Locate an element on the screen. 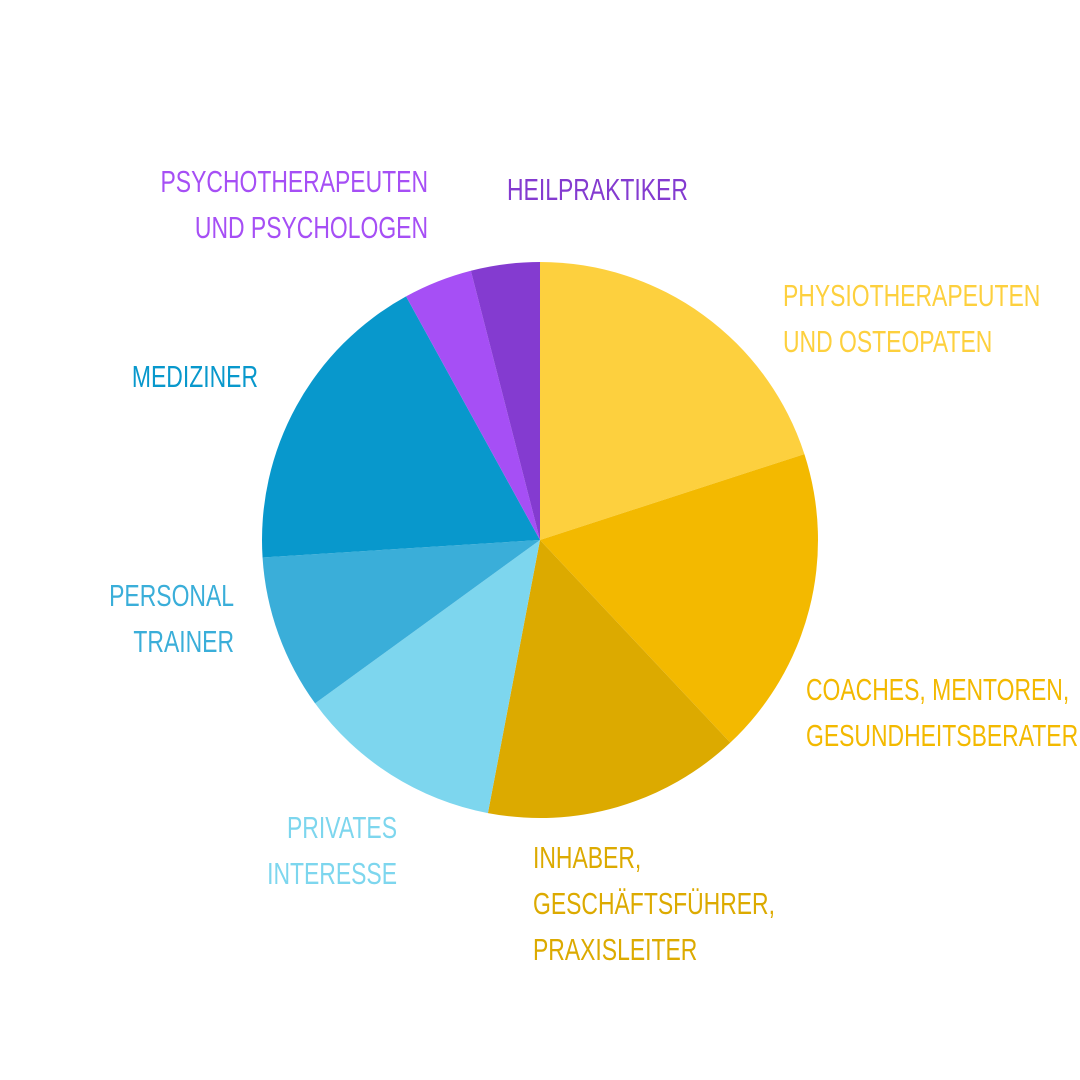 Image resolution: width=1080 pixels, height=1080 pixels. slice-label: PRIVATES is located at coordinates (342, 827).